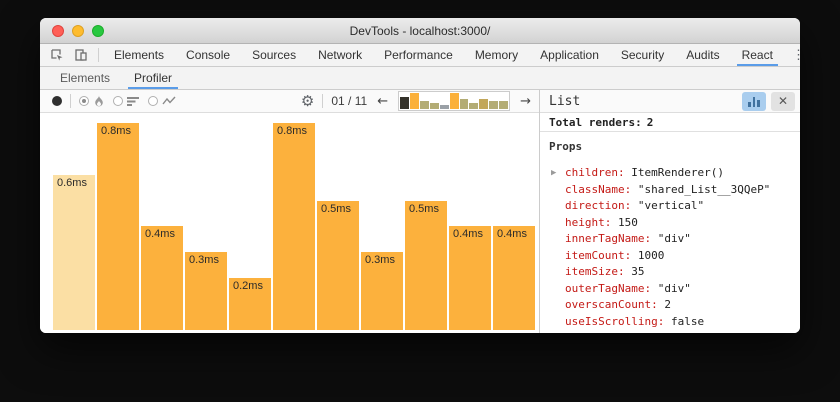 The image size is (840, 402). I want to click on prop-key: useIsScrolling:, so click(615, 321).